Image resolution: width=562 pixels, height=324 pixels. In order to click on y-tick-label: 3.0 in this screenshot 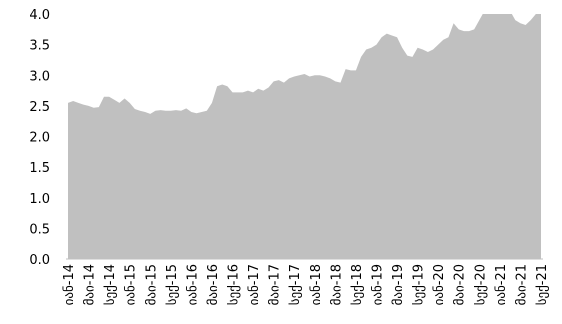, I will do `click(39, 76)`.